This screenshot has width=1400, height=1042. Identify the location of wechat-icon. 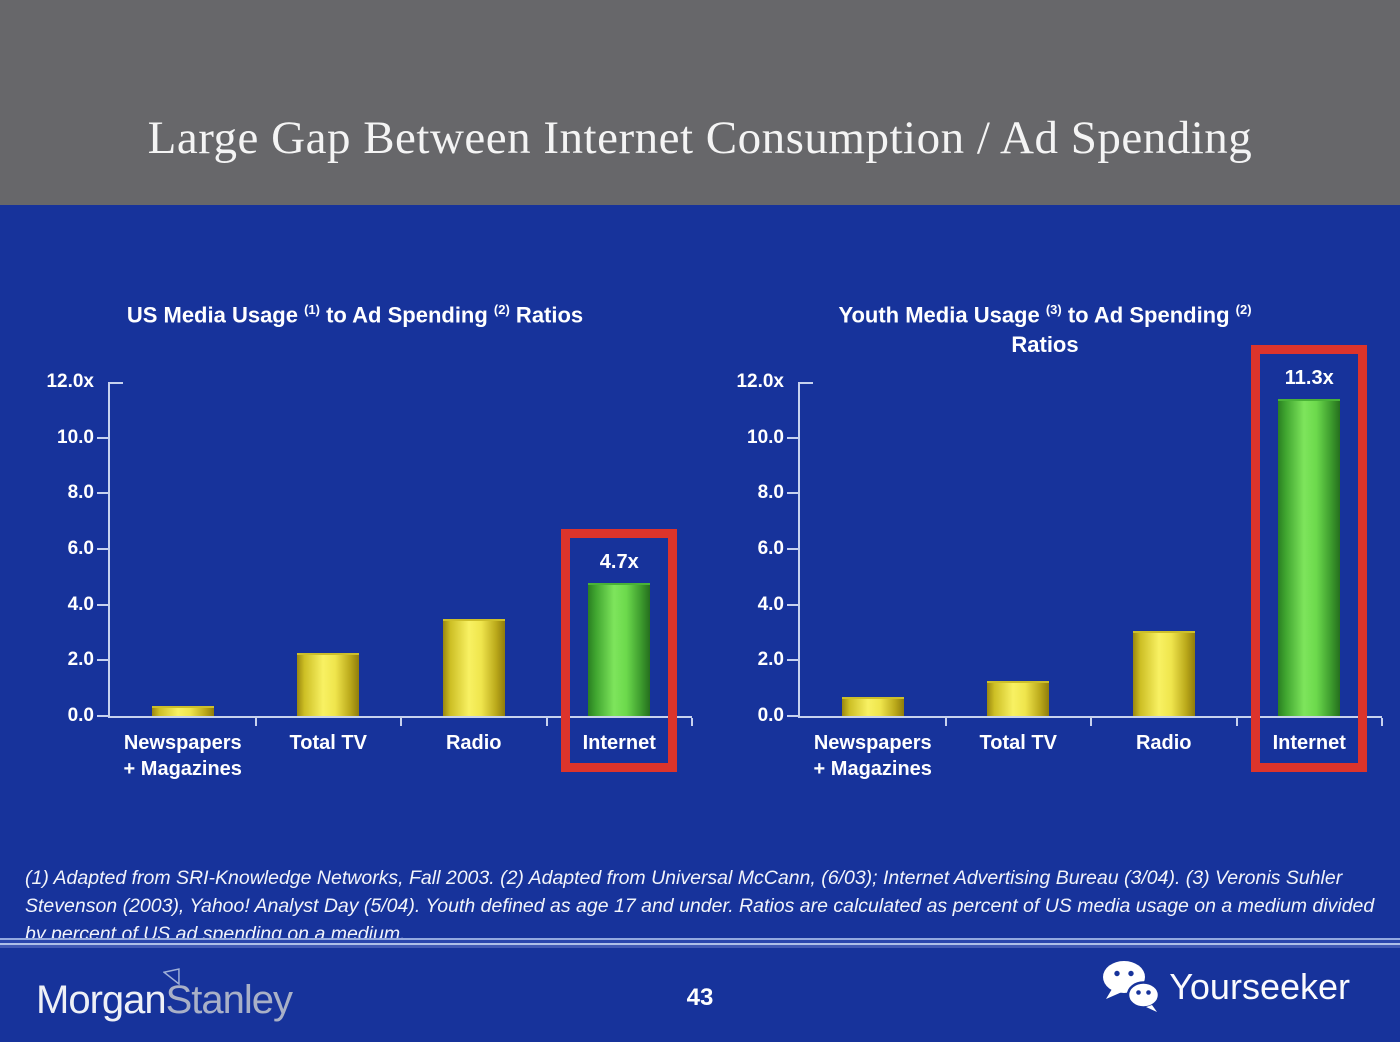
(1131, 986).